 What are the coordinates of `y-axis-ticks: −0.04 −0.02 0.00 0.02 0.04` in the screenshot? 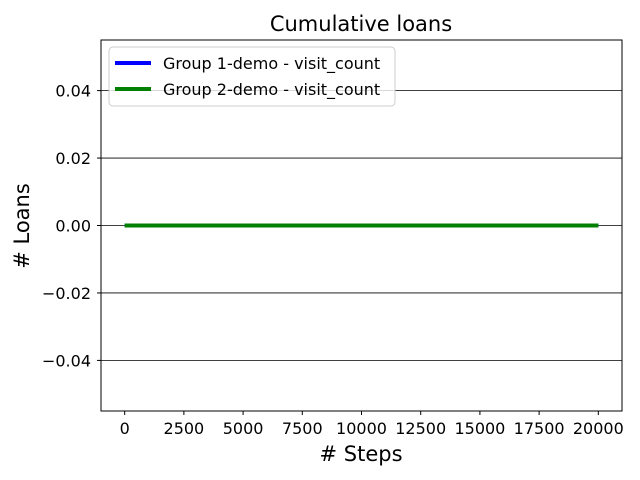 It's located at (71, 226).